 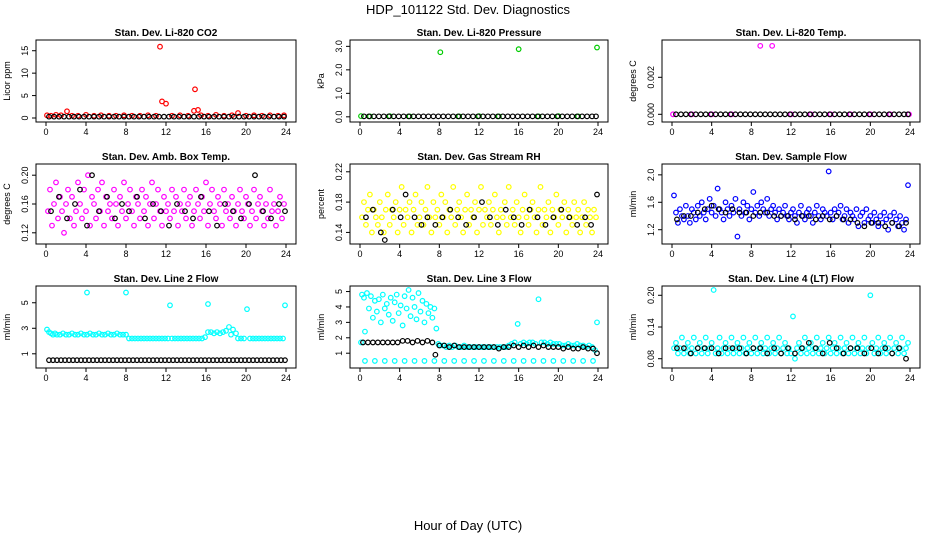 What do you see at coordinates (651, 114) in the screenshot?
I see `y-tick-label: 0.000` at bounding box center [651, 114].